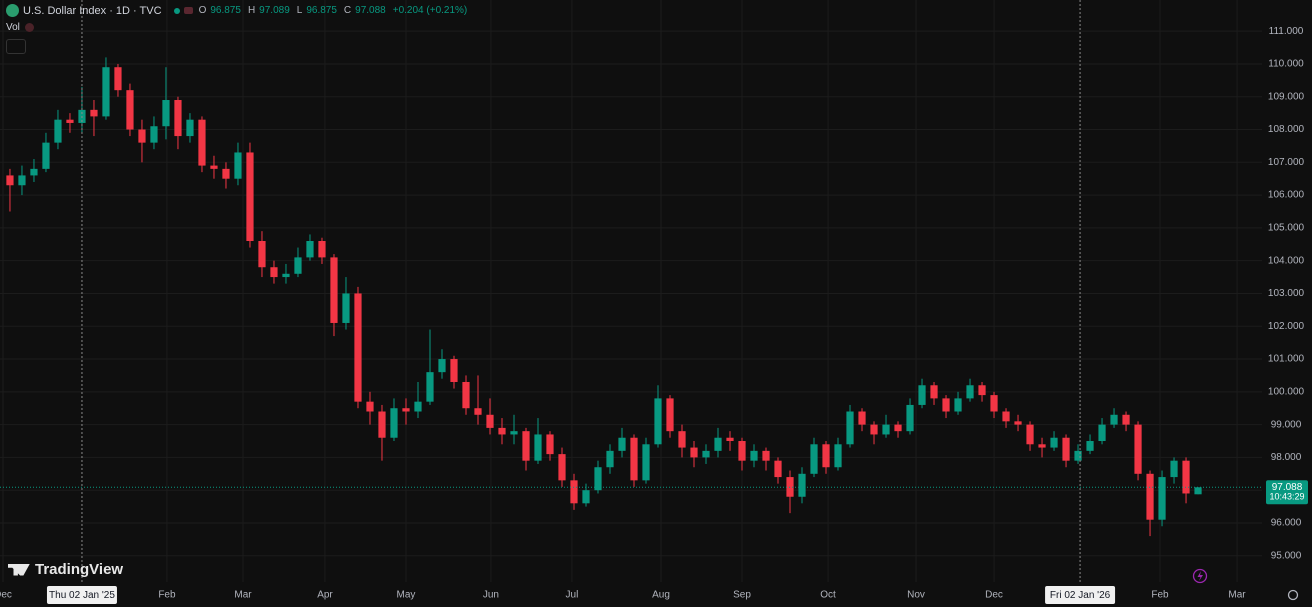 This screenshot has height=607, width=1312. Describe the element at coordinates (406, 595) in the screenshot. I see `x-tick-label: May` at that location.